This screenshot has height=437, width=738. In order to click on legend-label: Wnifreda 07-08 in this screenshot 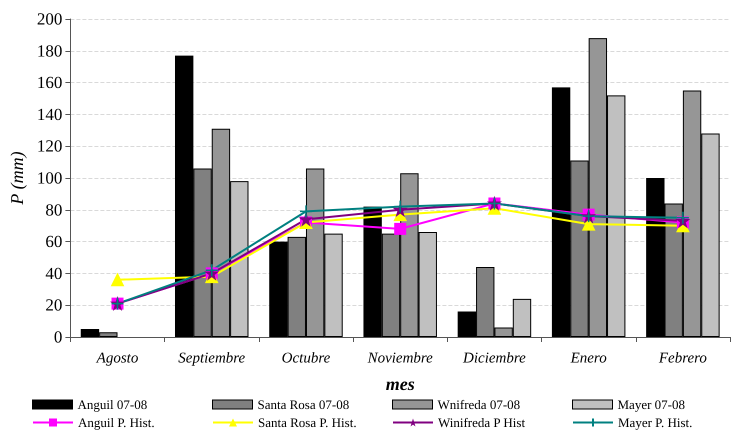, I will do `click(479, 404)`.